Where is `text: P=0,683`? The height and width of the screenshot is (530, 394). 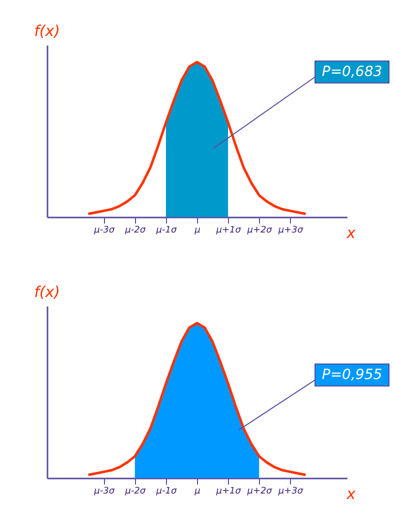 text: P=0,683 is located at coordinates (352, 72).